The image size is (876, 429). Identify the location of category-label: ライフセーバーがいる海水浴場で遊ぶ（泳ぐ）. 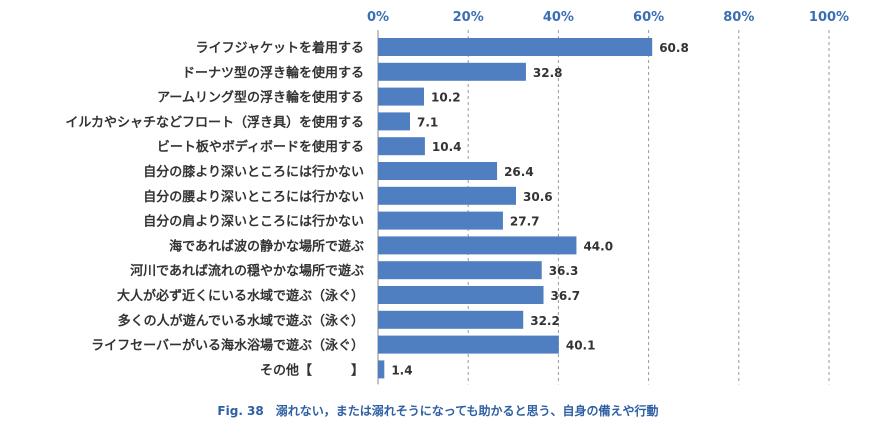
(227, 346).